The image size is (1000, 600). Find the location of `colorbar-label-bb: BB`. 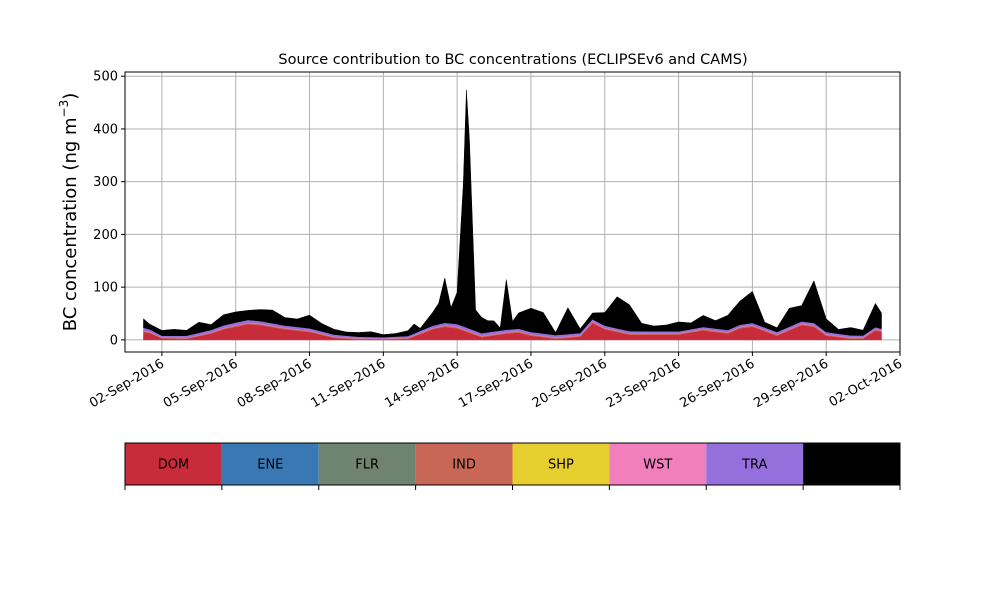

colorbar-label-bb: BB is located at coordinates (852, 465).